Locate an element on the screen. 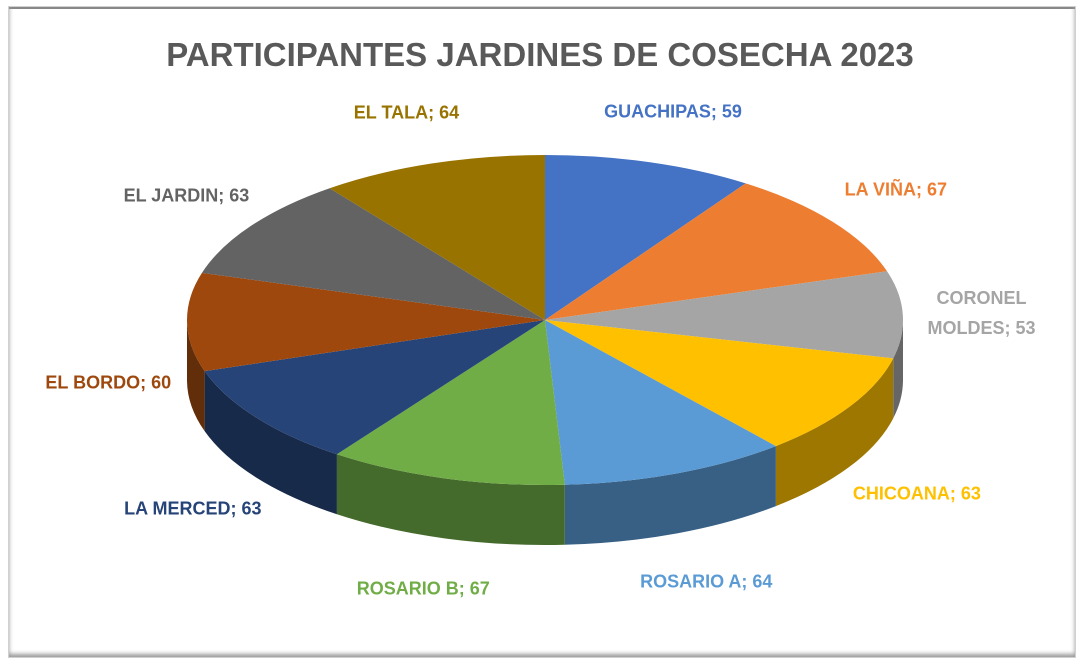  data-label: EL JARDIN; 63 is located at coordinates (187, 195).